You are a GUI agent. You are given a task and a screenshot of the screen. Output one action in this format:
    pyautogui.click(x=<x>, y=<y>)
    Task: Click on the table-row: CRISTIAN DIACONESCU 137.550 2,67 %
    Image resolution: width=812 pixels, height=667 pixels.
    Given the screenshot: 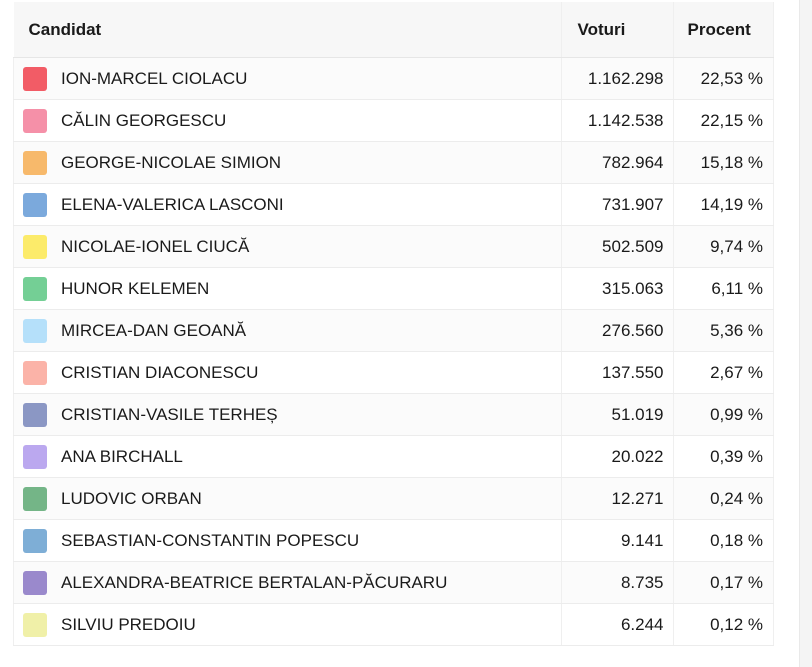 What is the action you would take?
    pyautogui.click(x=393, y=372)
    